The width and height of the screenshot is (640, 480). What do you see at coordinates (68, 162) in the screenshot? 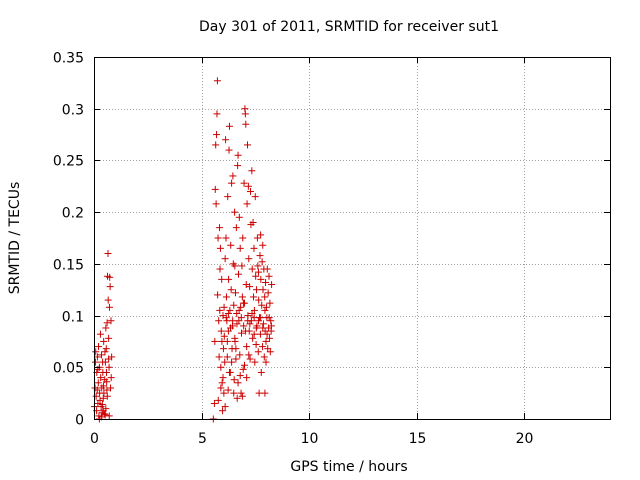
I see `y-tick-label: 0.25` at bounding box center [68, 162].